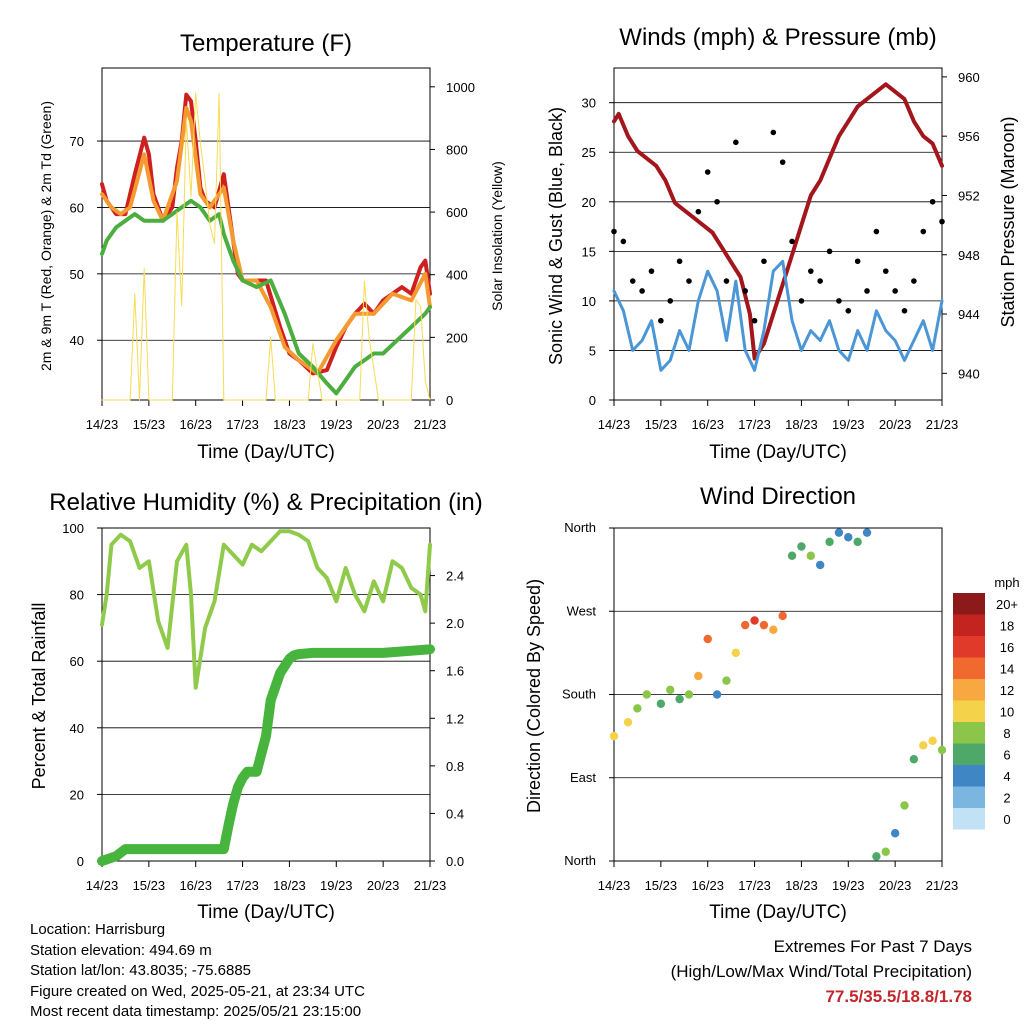  Describe the element at coordinates (195, 885) in the screenshot. I see `rh-xtick-label: 16/23` at that location.